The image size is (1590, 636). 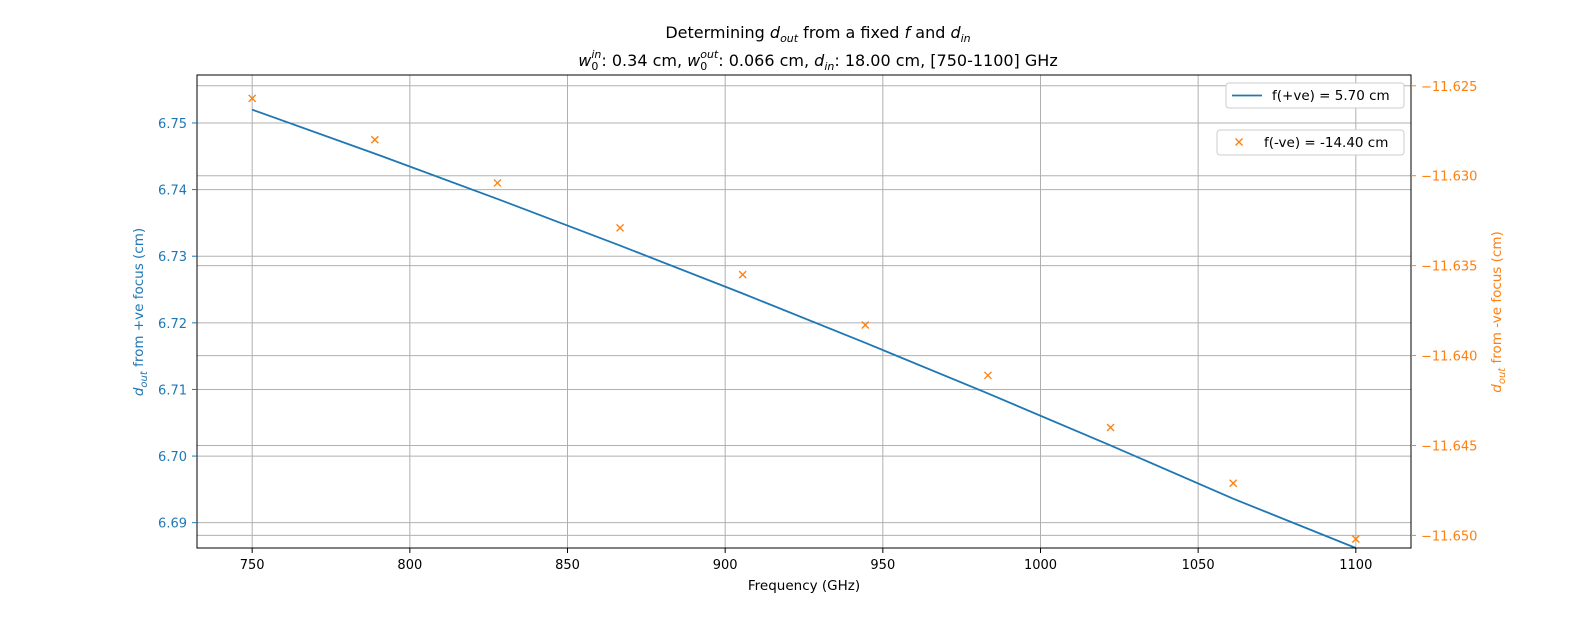 I want to click on y-left-tick-label: 6.71, so click(x=172, y=390).